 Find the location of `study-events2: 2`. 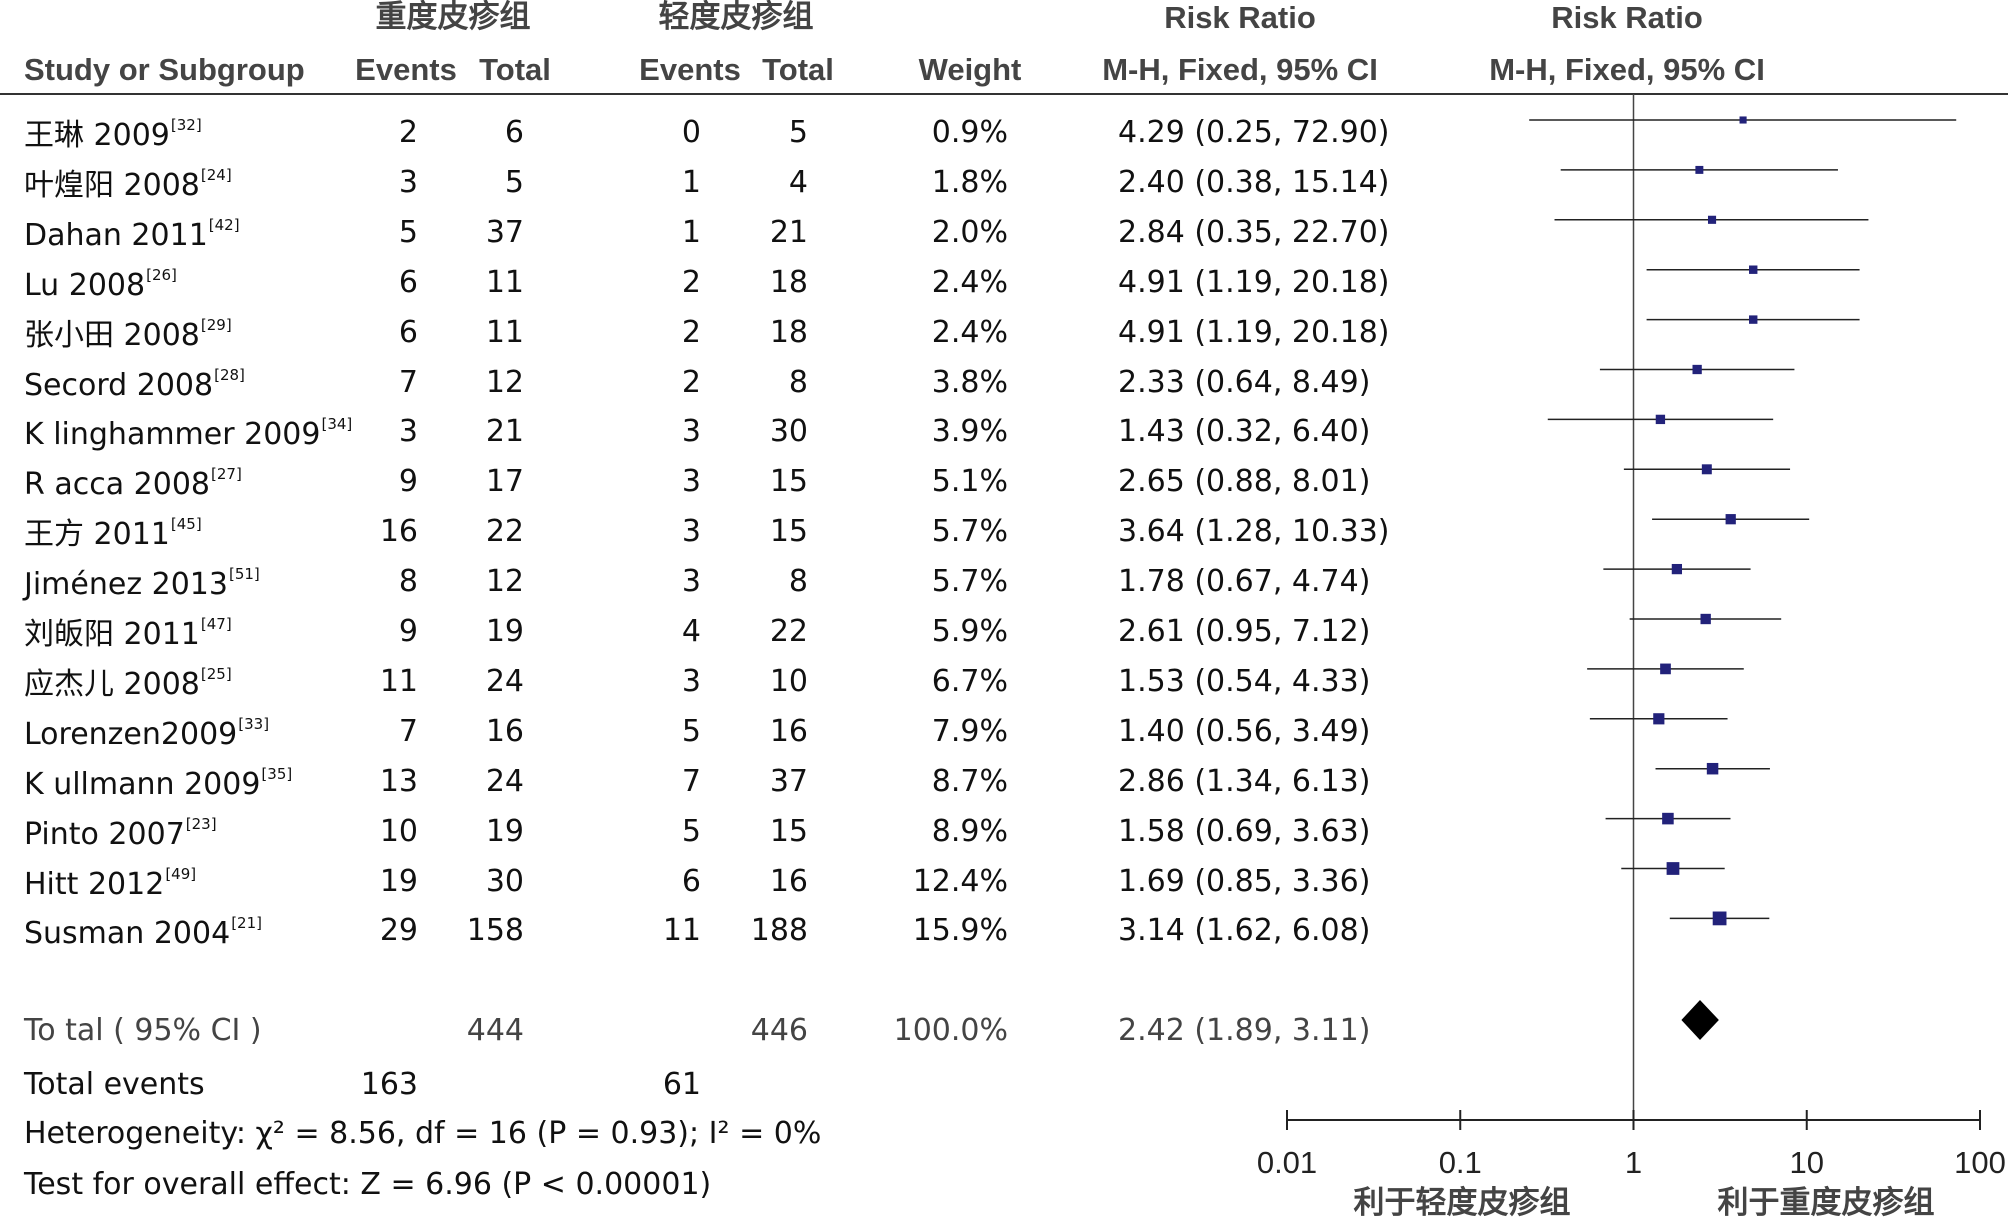

study-events2: 2 is located at coordinates (691, 382).